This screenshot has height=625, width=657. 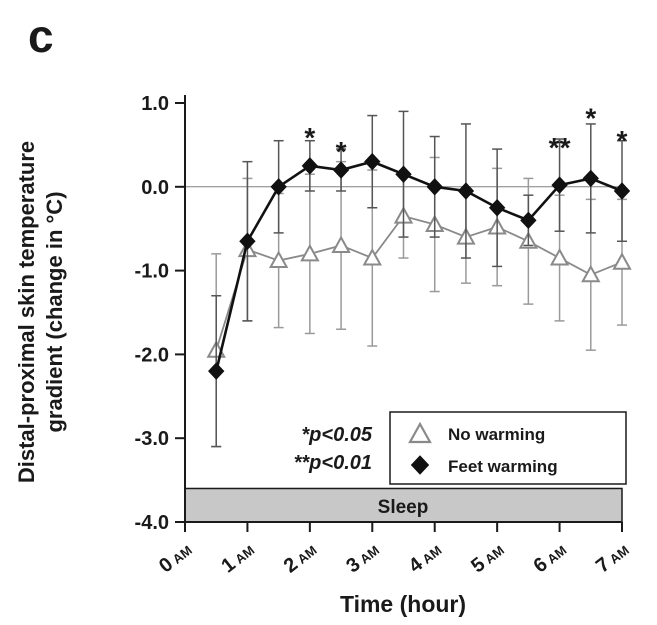 What do you see at coordinates (336, 435) in the screenshot?
I see `pvalue-note-1: *p<0.05` at bounding box center [336, 435].